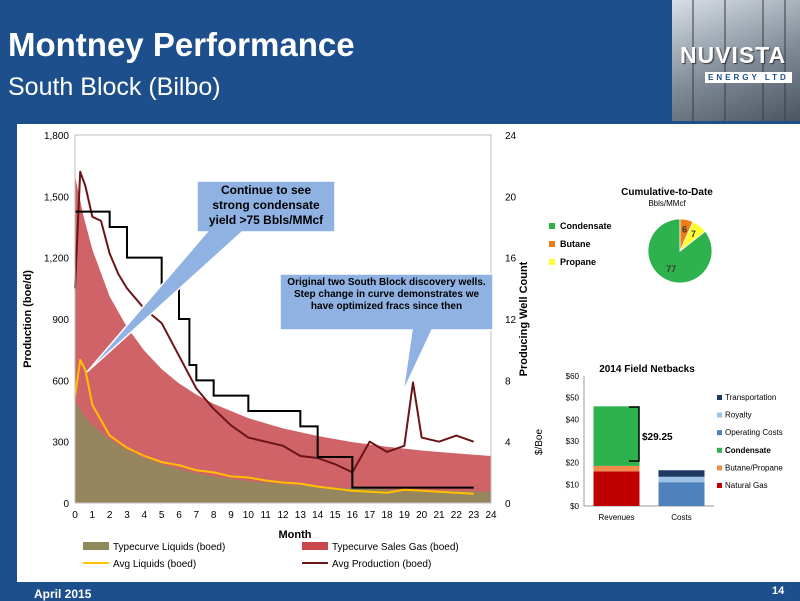  What do you see at coordinates (511, 197) in the screenshot?
I see `y2-tick-label: 20` at bounding box center [511, 197].